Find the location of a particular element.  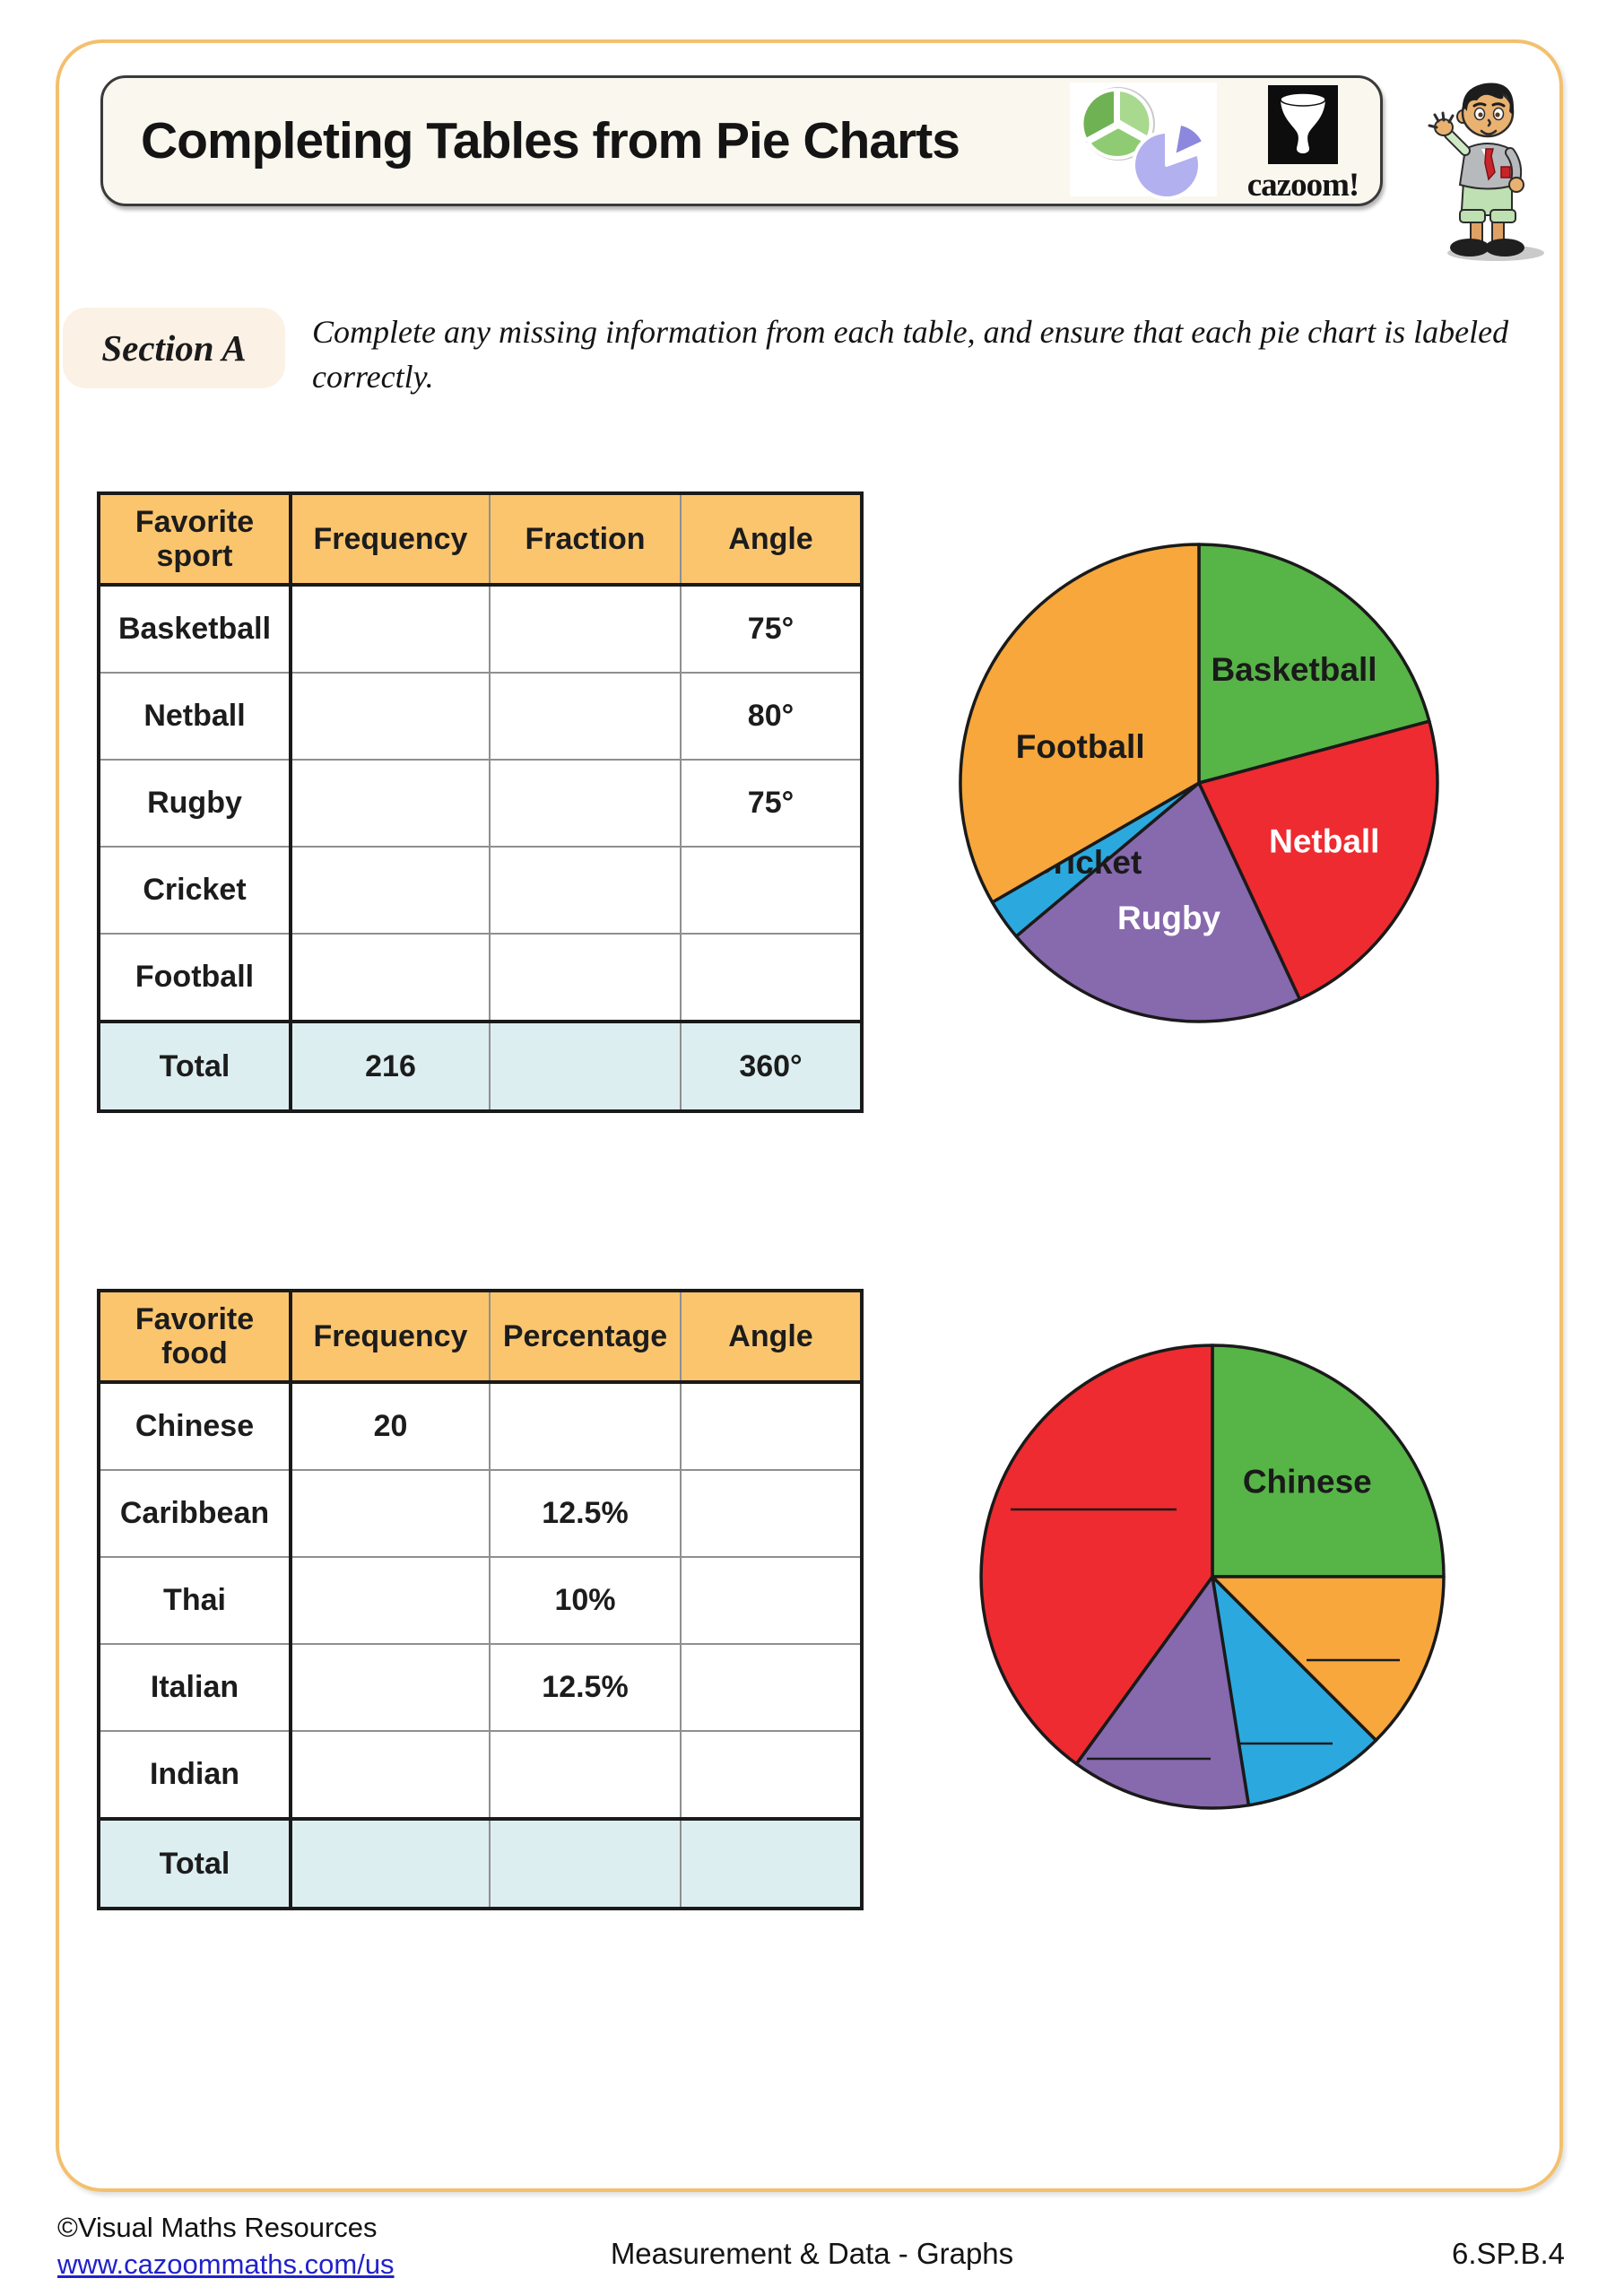

pie-label-rugby: Rugby is located at coordinates (1169, 918).